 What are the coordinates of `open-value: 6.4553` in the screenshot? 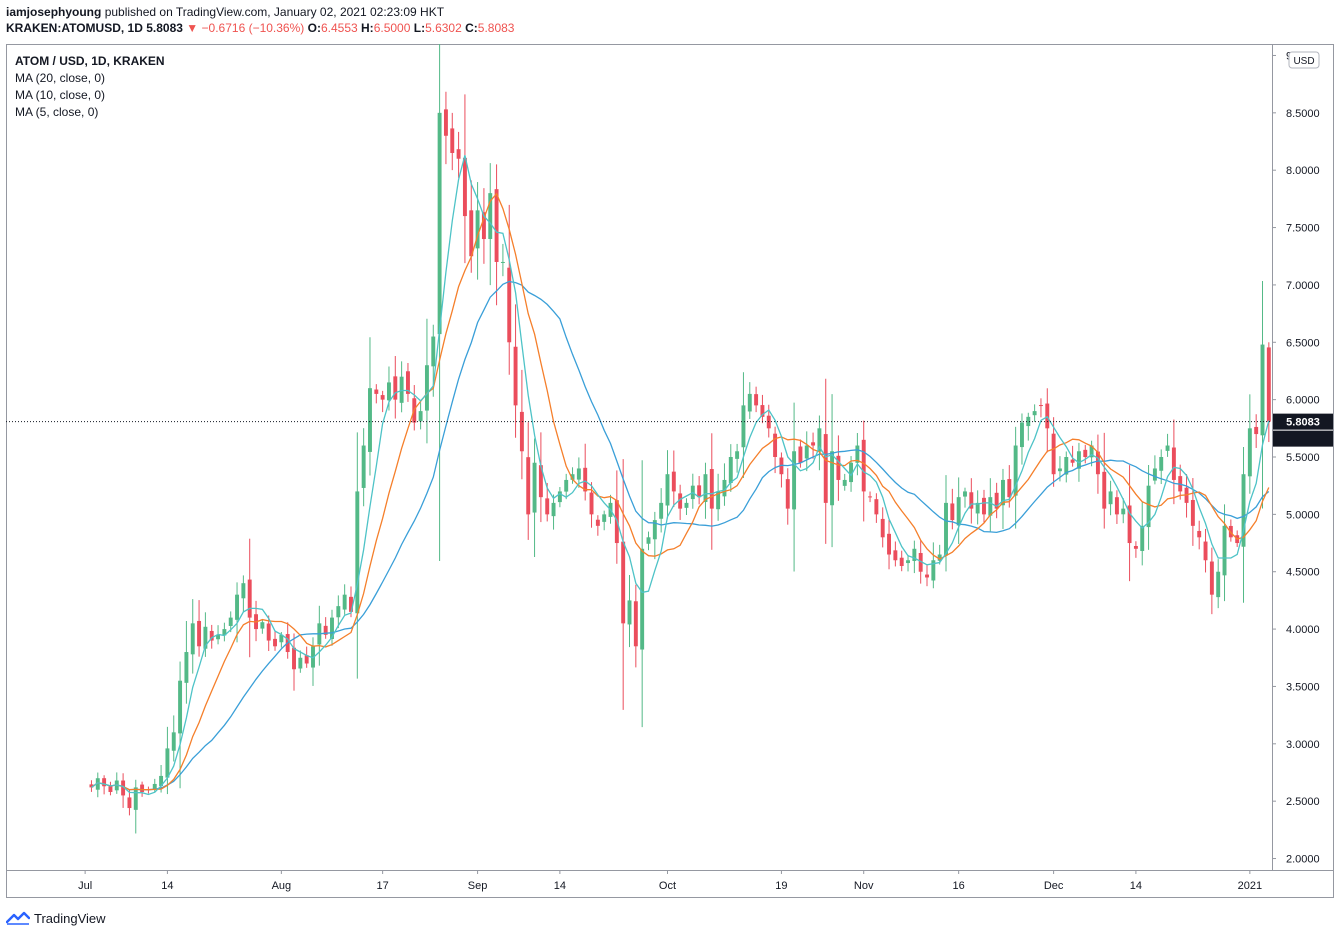 It's located at (339, 28).